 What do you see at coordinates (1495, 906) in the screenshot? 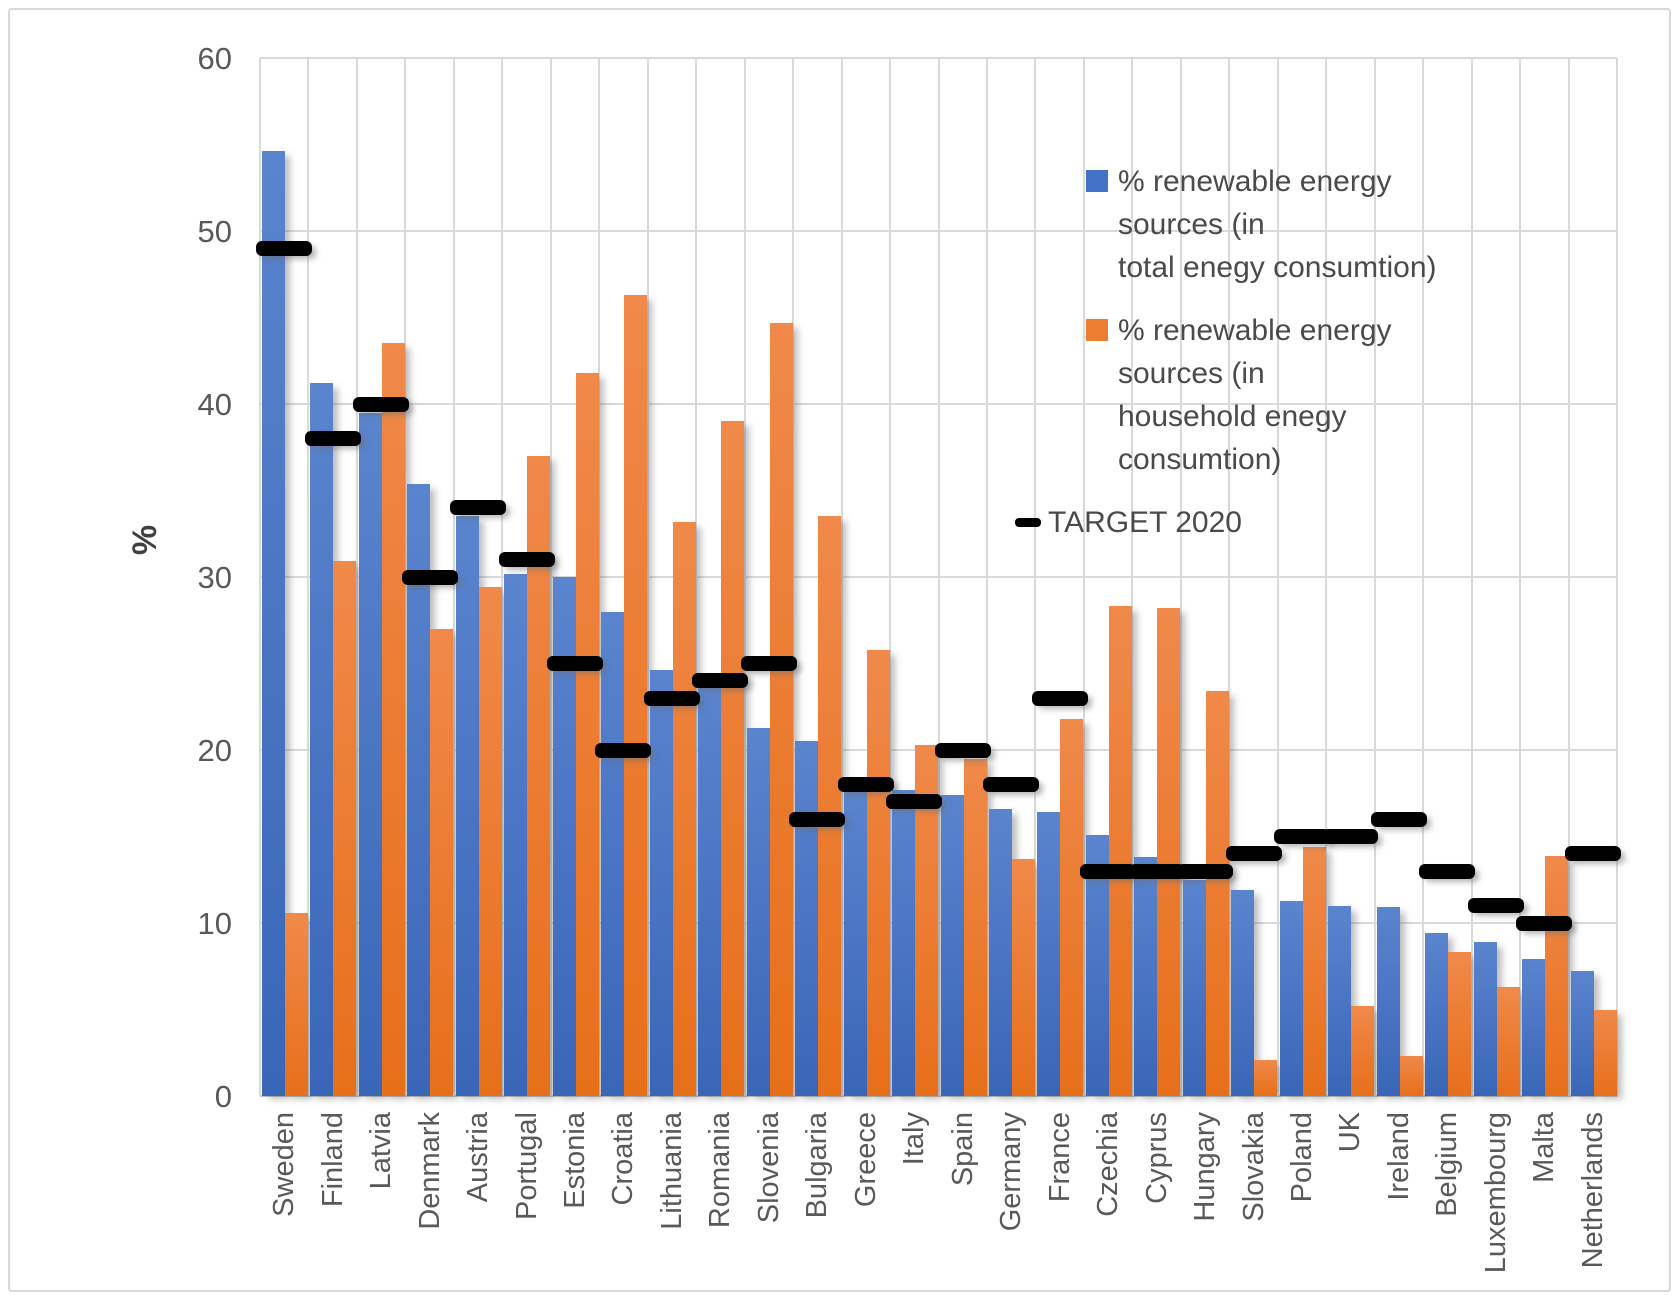
I see `target-2020-dash-luxembourg` at bounding box center [1495, 906].